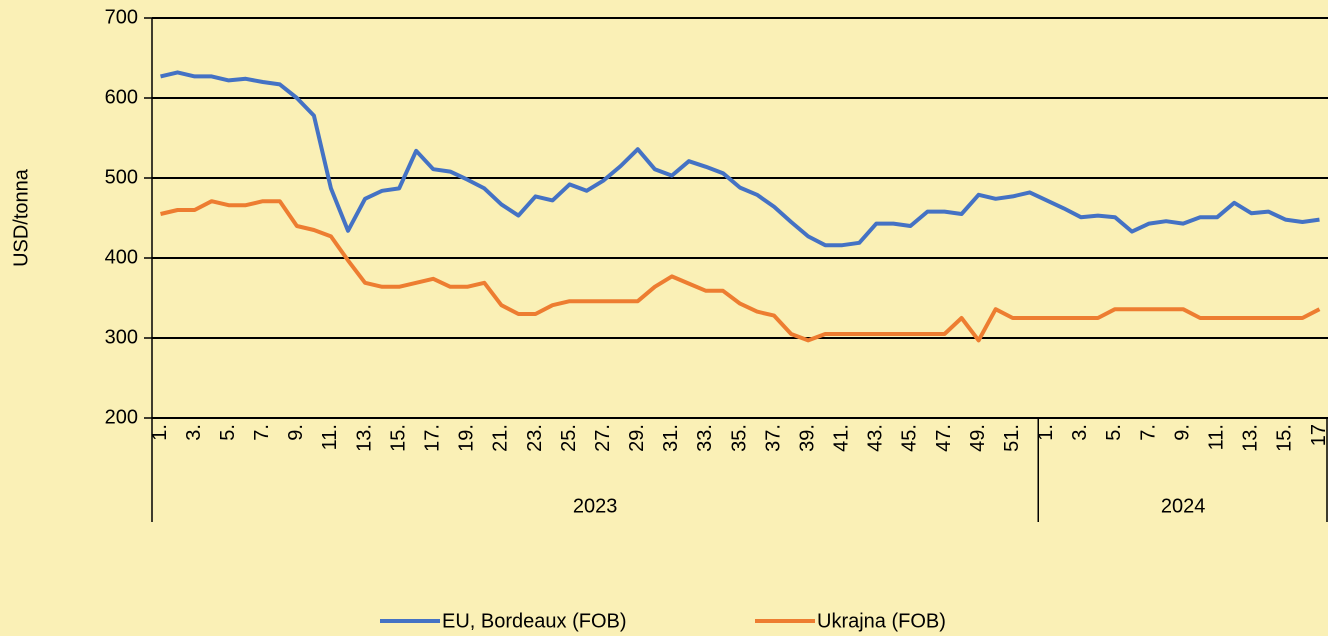 Image resolution: width=1328 pixels, height=636 pixels. I want to click on y-axis-label: USD/tonna, so click(21, 217).